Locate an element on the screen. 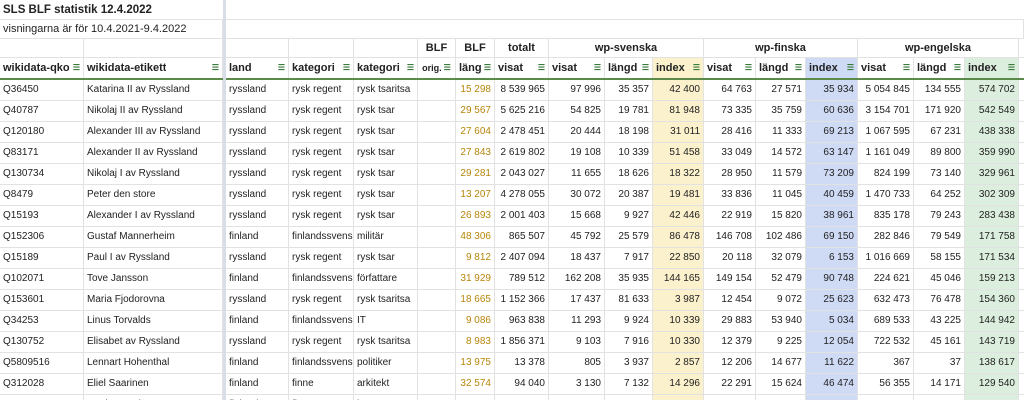 This screenshot has height=400, width=1024. cell-sv-langd: 35 935 is located at coordinates (629, 279).